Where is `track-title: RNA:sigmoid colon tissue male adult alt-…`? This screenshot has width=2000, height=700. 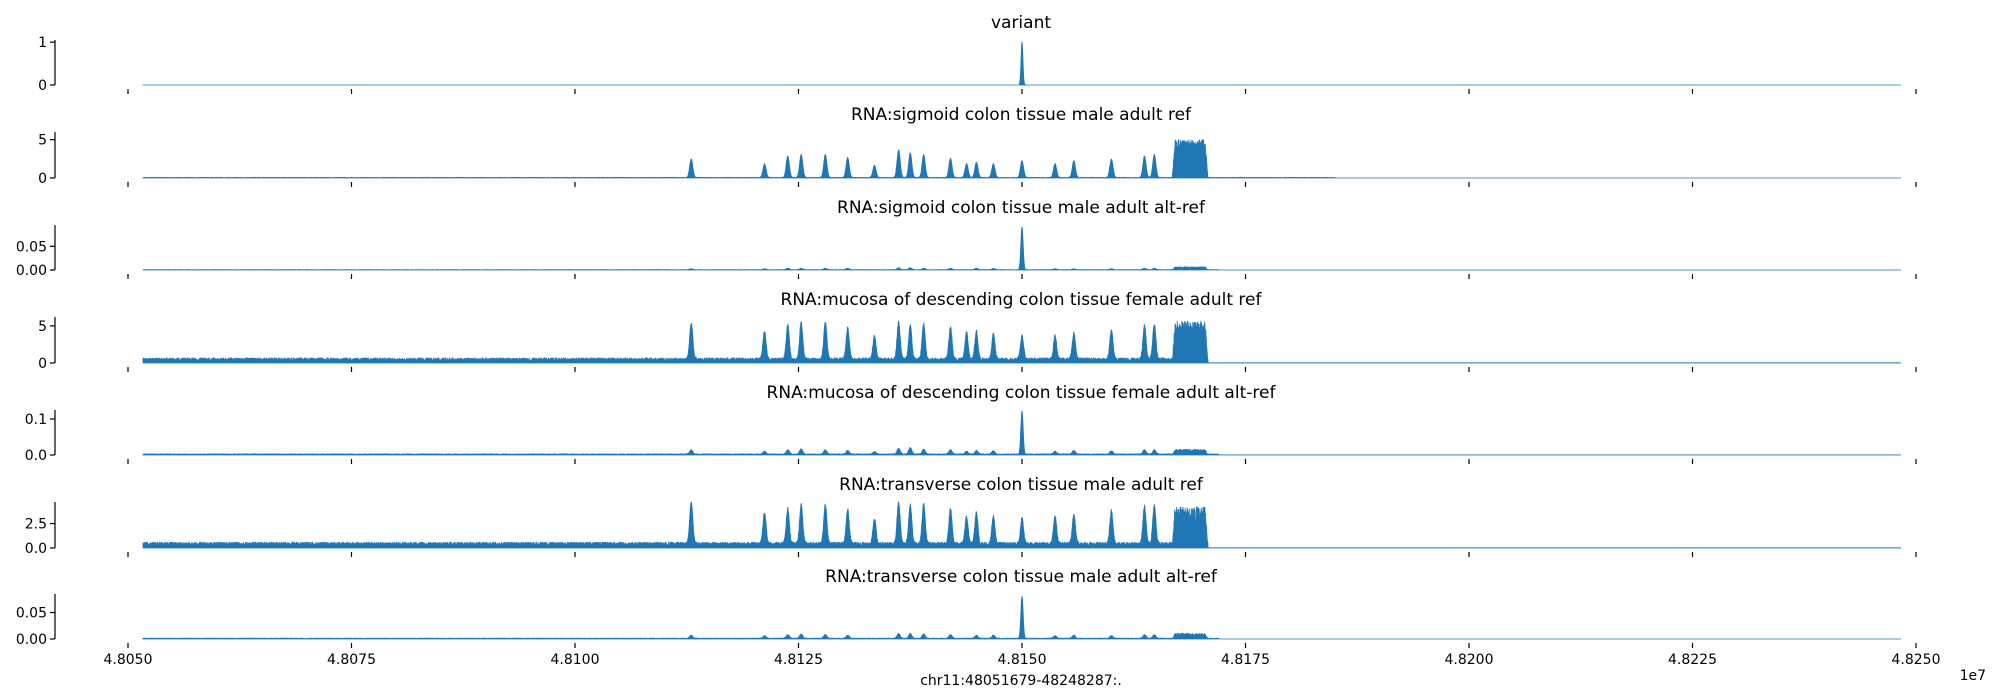 track-title: RNA:sigmoid colon tissue male adult alt-… is located at coordinates (1021, 208).